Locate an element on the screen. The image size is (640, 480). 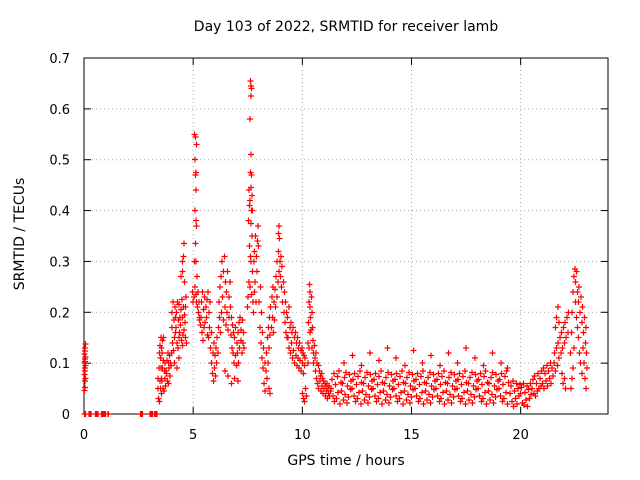
y-tick-label: 0.1 is located at coordinates (59, 364).